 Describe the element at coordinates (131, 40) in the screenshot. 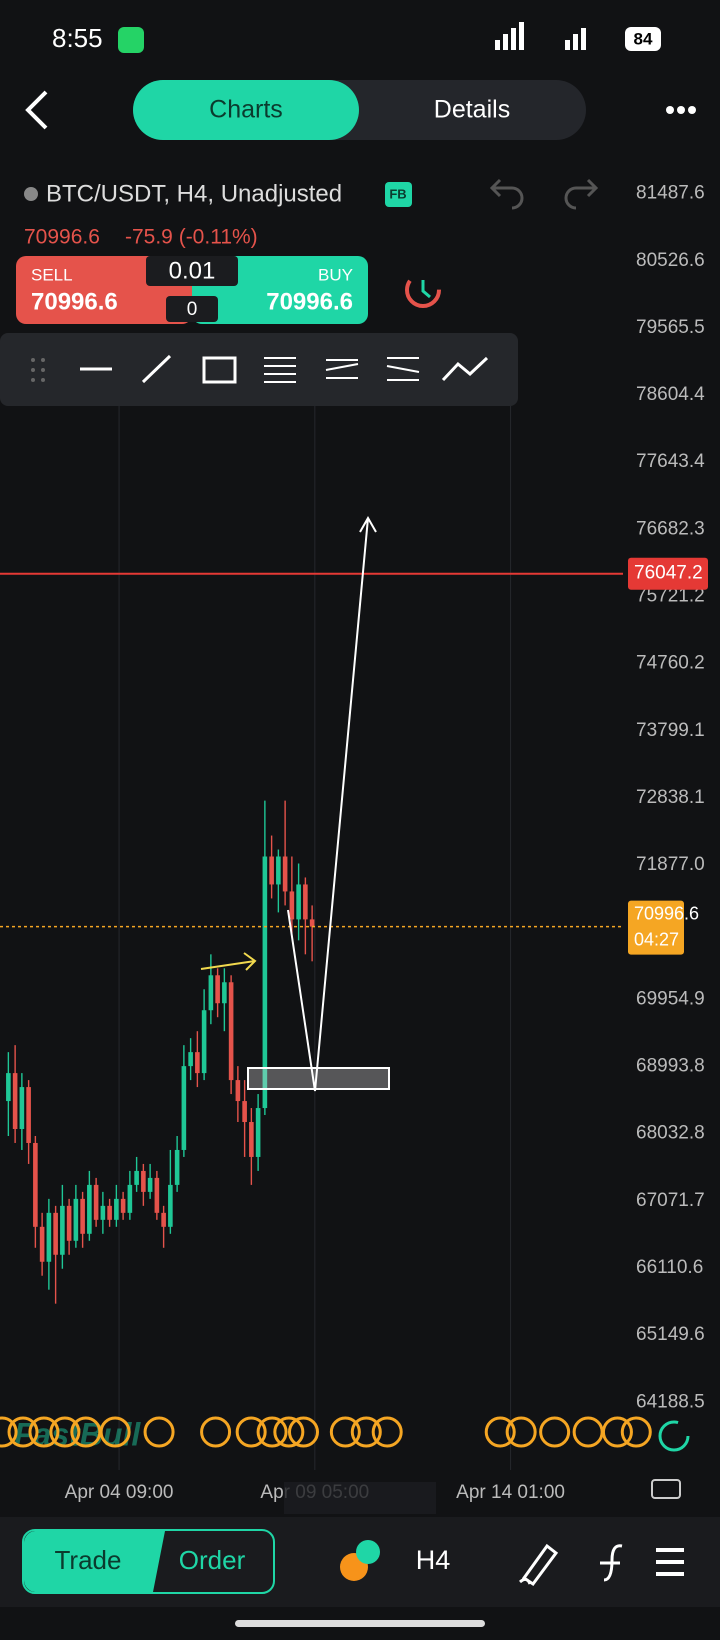

I see `whatsapp-icon` at that location.